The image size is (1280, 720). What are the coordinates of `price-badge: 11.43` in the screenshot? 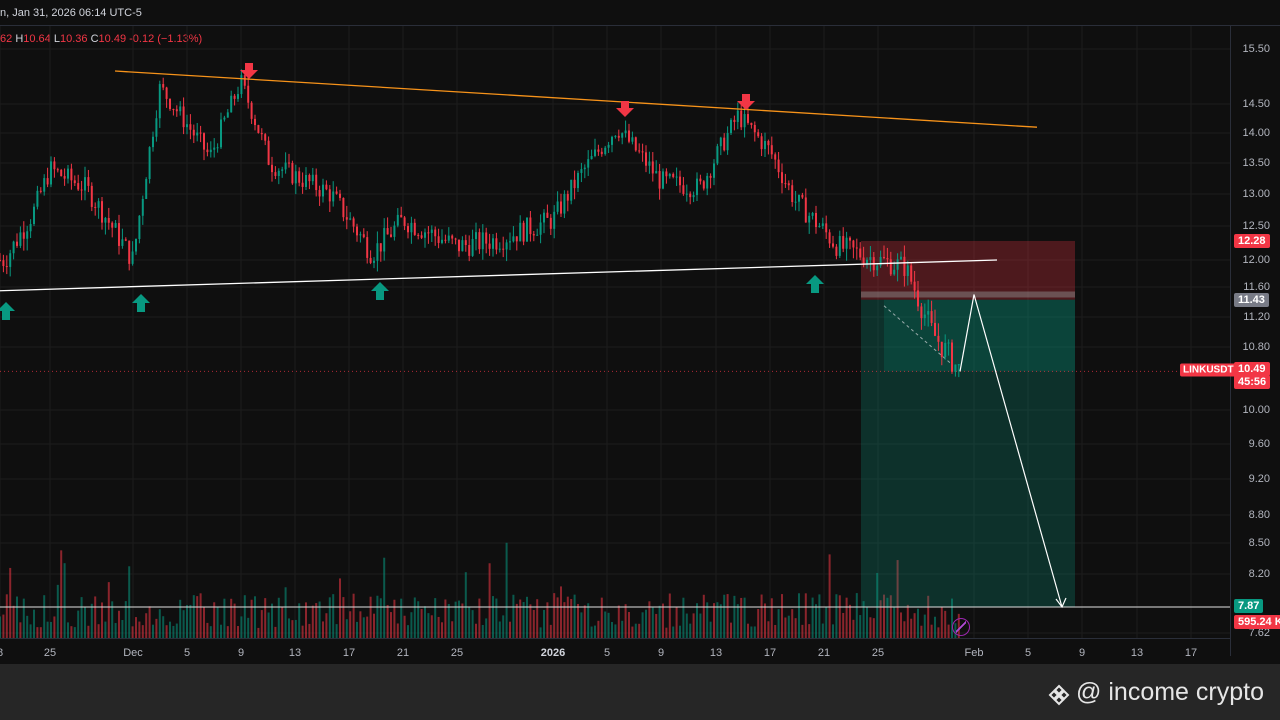 It's located at (1251, 300).